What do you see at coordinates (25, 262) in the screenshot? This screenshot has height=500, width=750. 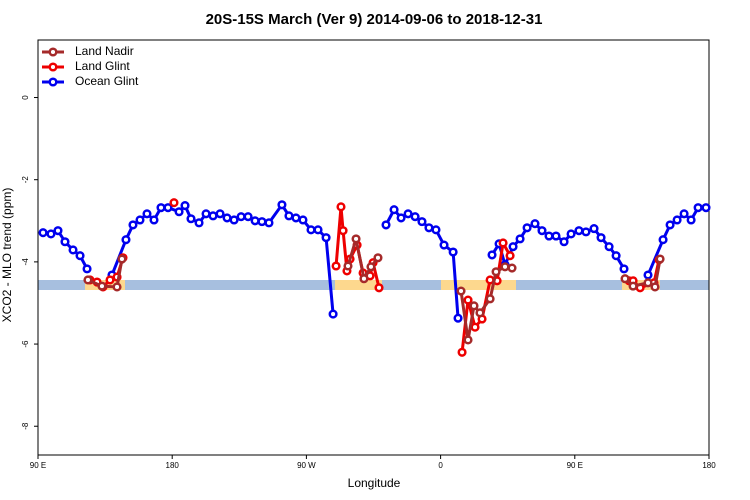 I see `y-tick-label: -4` at bounding box center [25, 262].